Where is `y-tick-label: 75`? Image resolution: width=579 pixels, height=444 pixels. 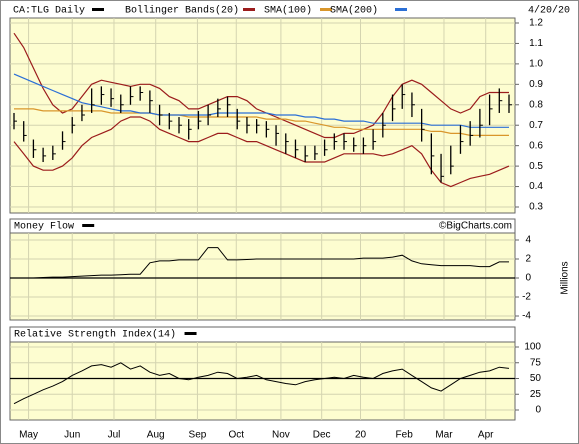 y-tick-label: 75 is located at coordinates (536, 362).